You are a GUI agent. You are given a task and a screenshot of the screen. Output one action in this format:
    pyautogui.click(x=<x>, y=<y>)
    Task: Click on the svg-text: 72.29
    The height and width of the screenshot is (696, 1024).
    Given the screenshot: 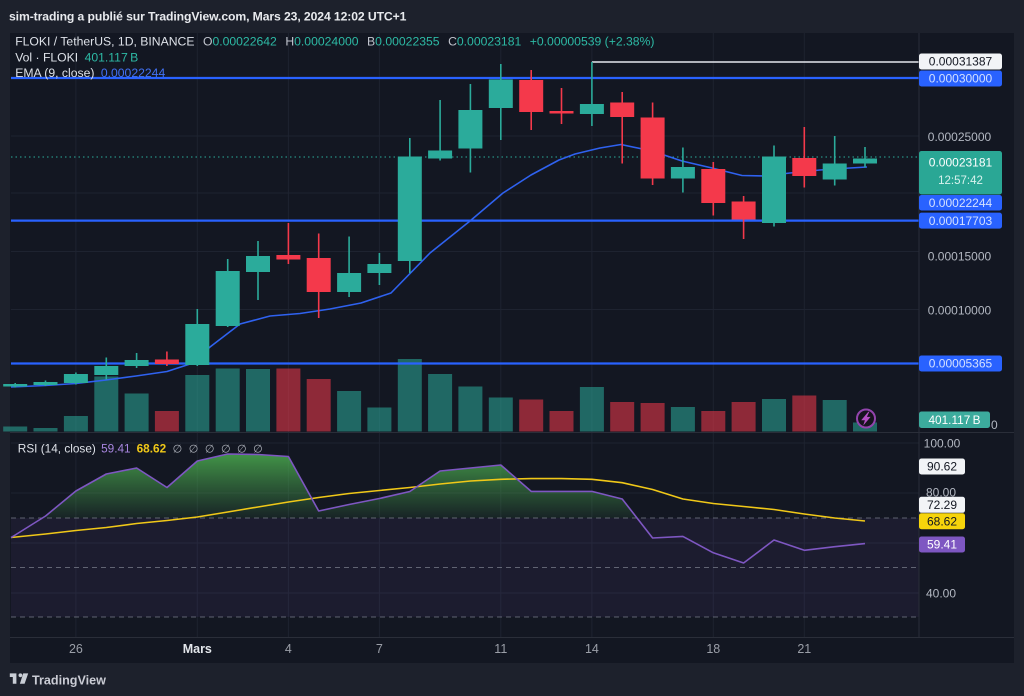 What is the action you would take?
    pyautogui.click(x=942, y=505)
    